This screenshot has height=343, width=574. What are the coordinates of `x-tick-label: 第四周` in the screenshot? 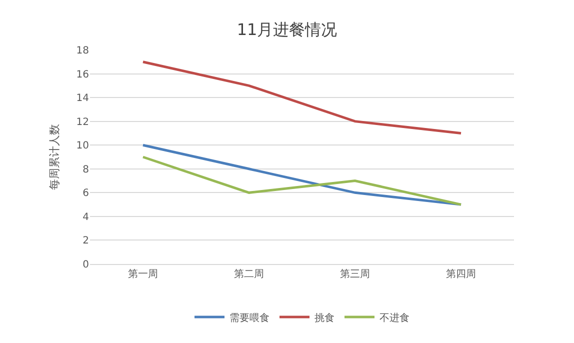 It's located at (461, 274).